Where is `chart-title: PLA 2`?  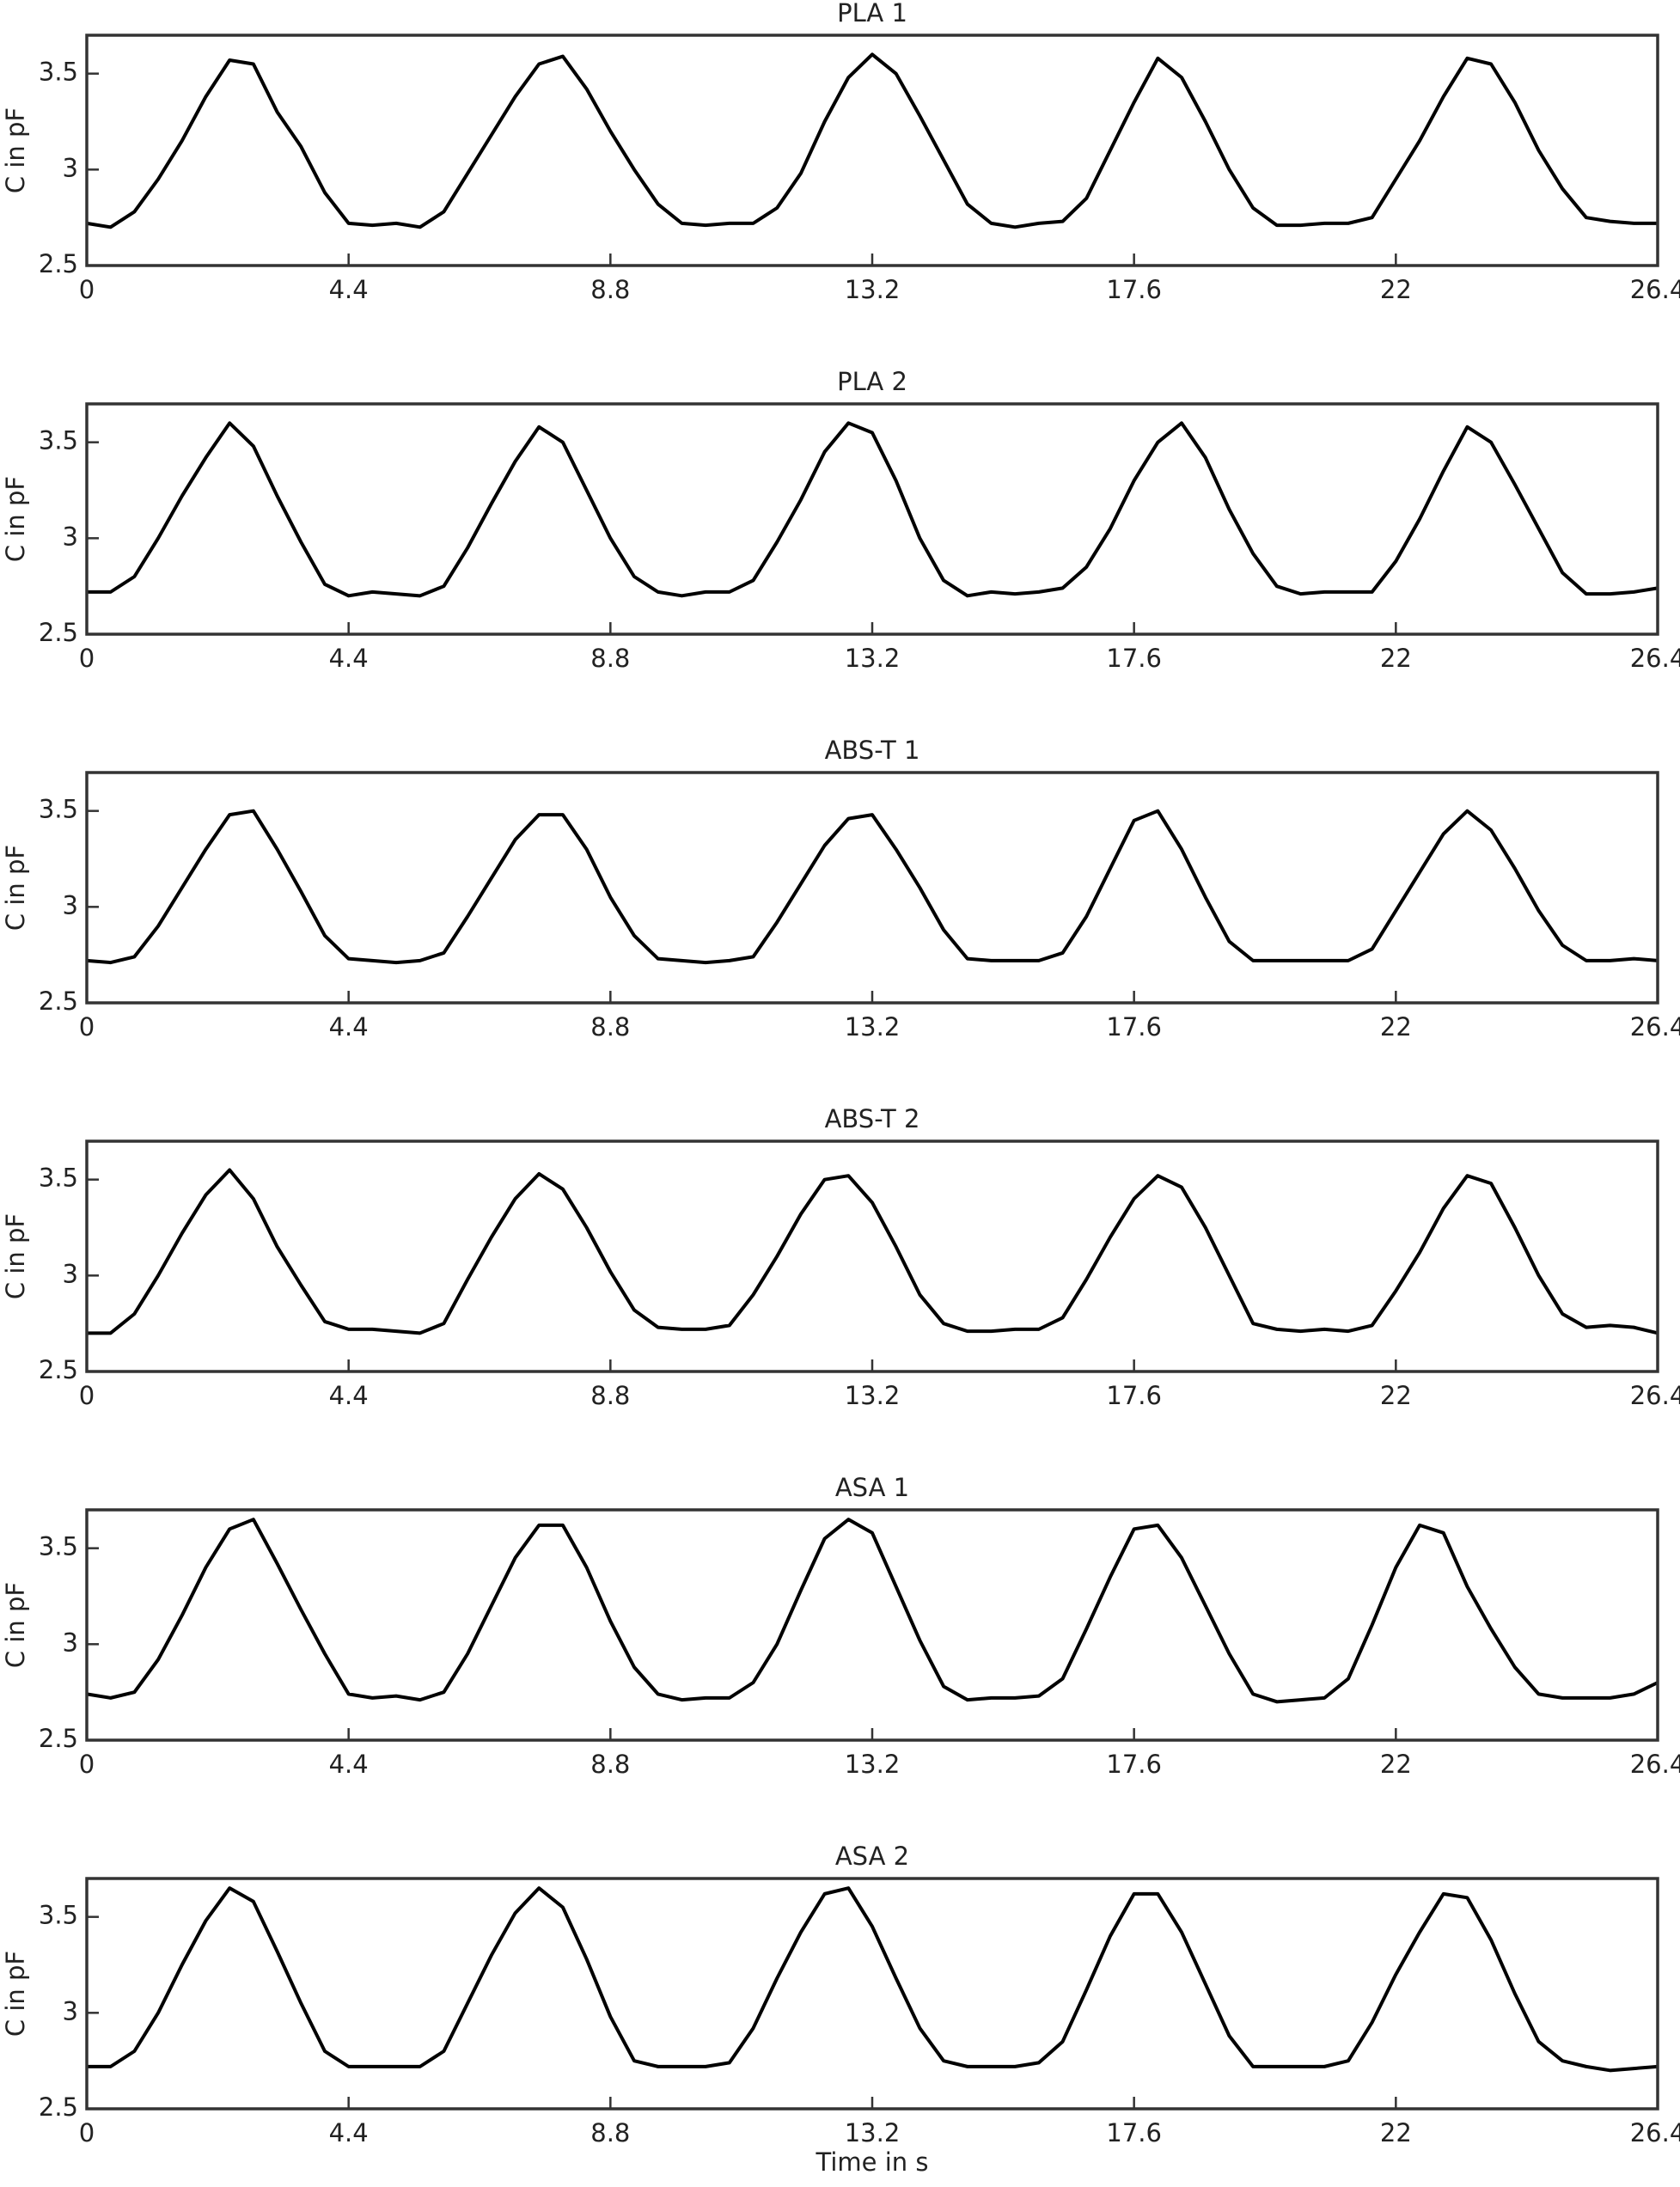 chart-title: PLA 2 is located at coordinates (872, 382).